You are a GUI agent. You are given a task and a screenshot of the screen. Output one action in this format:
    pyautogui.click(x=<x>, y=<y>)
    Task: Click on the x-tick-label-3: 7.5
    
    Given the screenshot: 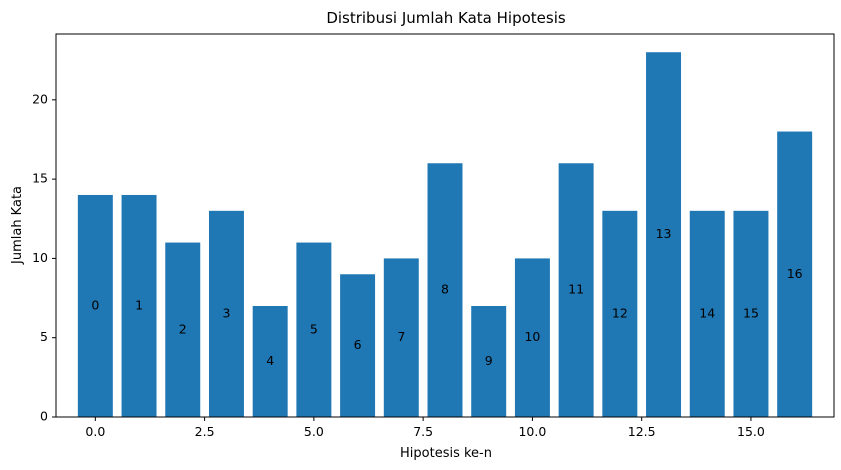 What is the action you would take?
    pyautogui.click(x=423, y=431)
    